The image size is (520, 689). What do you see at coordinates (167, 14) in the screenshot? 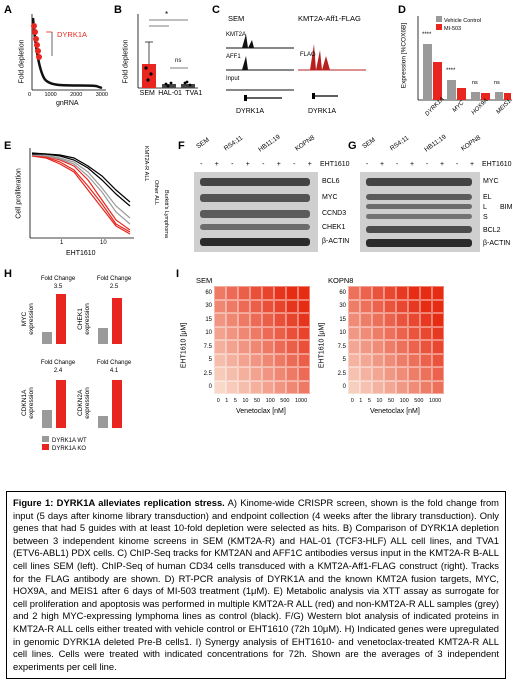
I see `panel-b-star: *` at bounding box center [167, 14].